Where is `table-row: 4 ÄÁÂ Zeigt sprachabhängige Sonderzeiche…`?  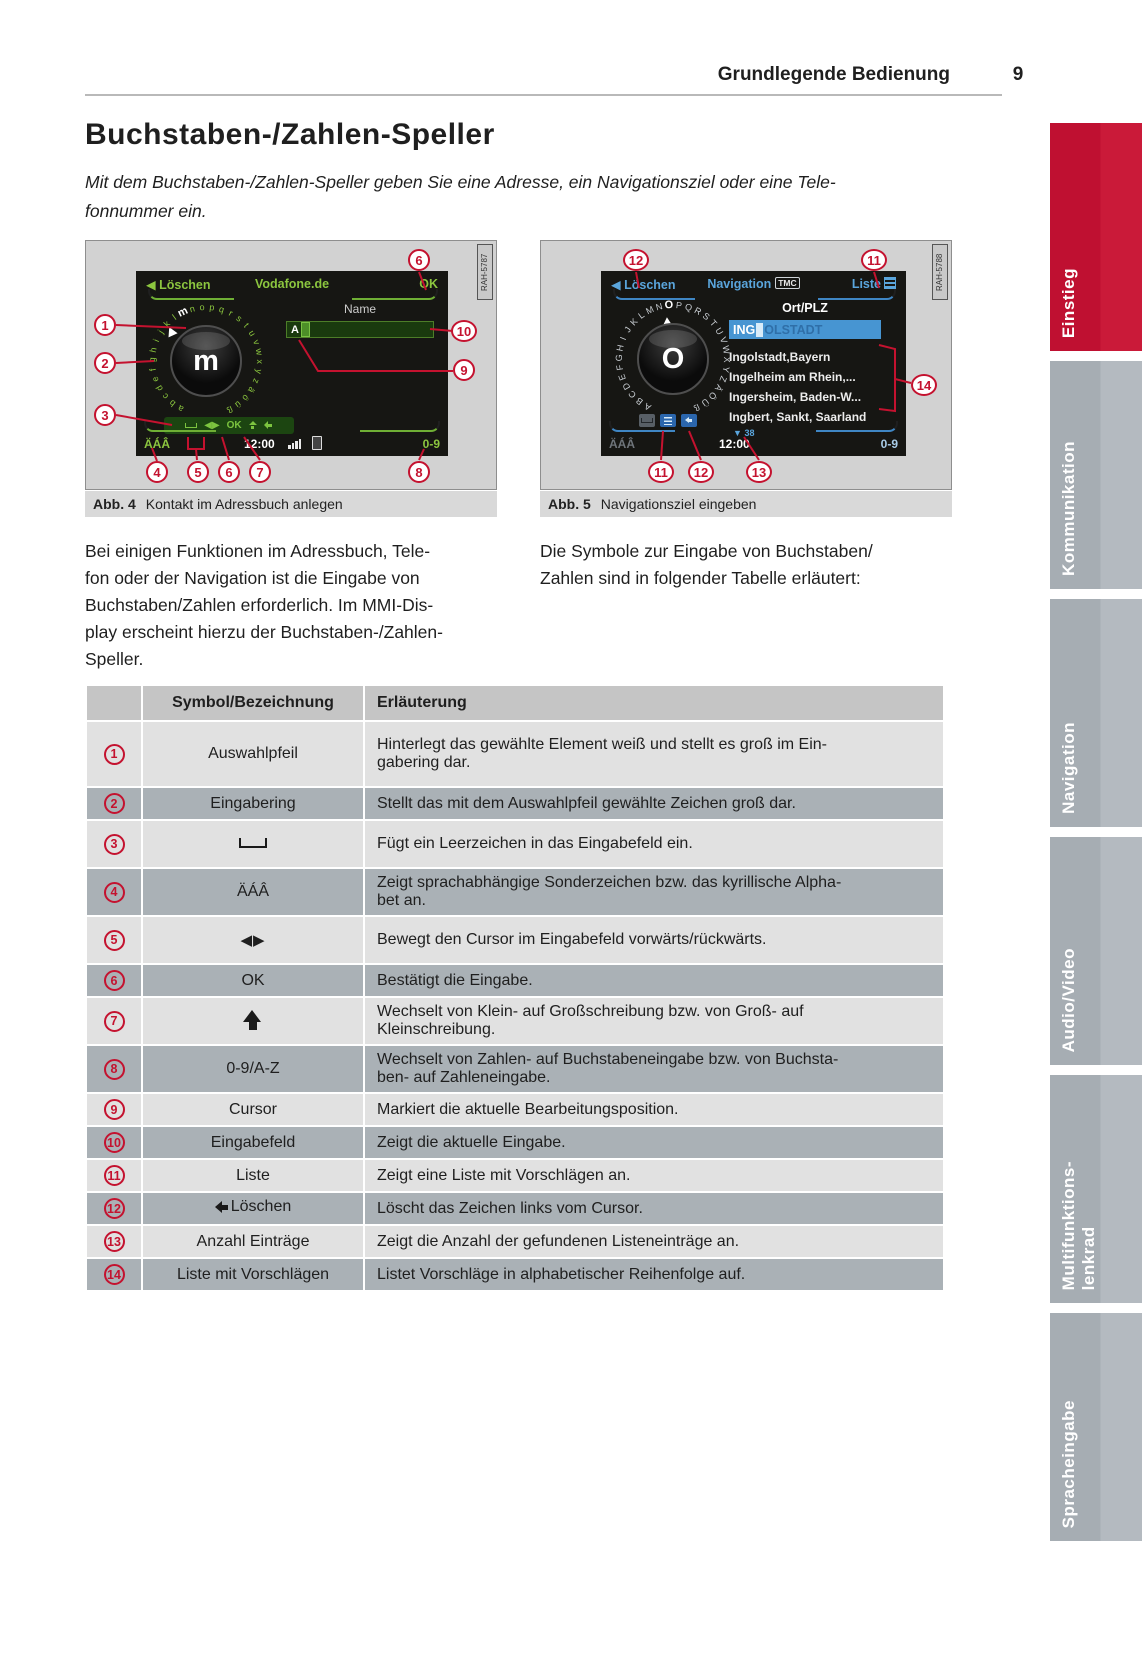
table-row: 4 ÄÁÂ Zeigt sprachabhängige Sonderzeiche… is located at coordinates (515, 892).